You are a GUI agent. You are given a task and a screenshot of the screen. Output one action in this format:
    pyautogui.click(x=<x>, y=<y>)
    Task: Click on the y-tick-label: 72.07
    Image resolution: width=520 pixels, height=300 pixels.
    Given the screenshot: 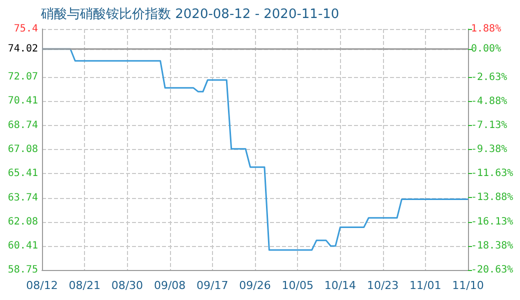 What is the action you would take?
    pyautogui.click(x=23, y=77)
    